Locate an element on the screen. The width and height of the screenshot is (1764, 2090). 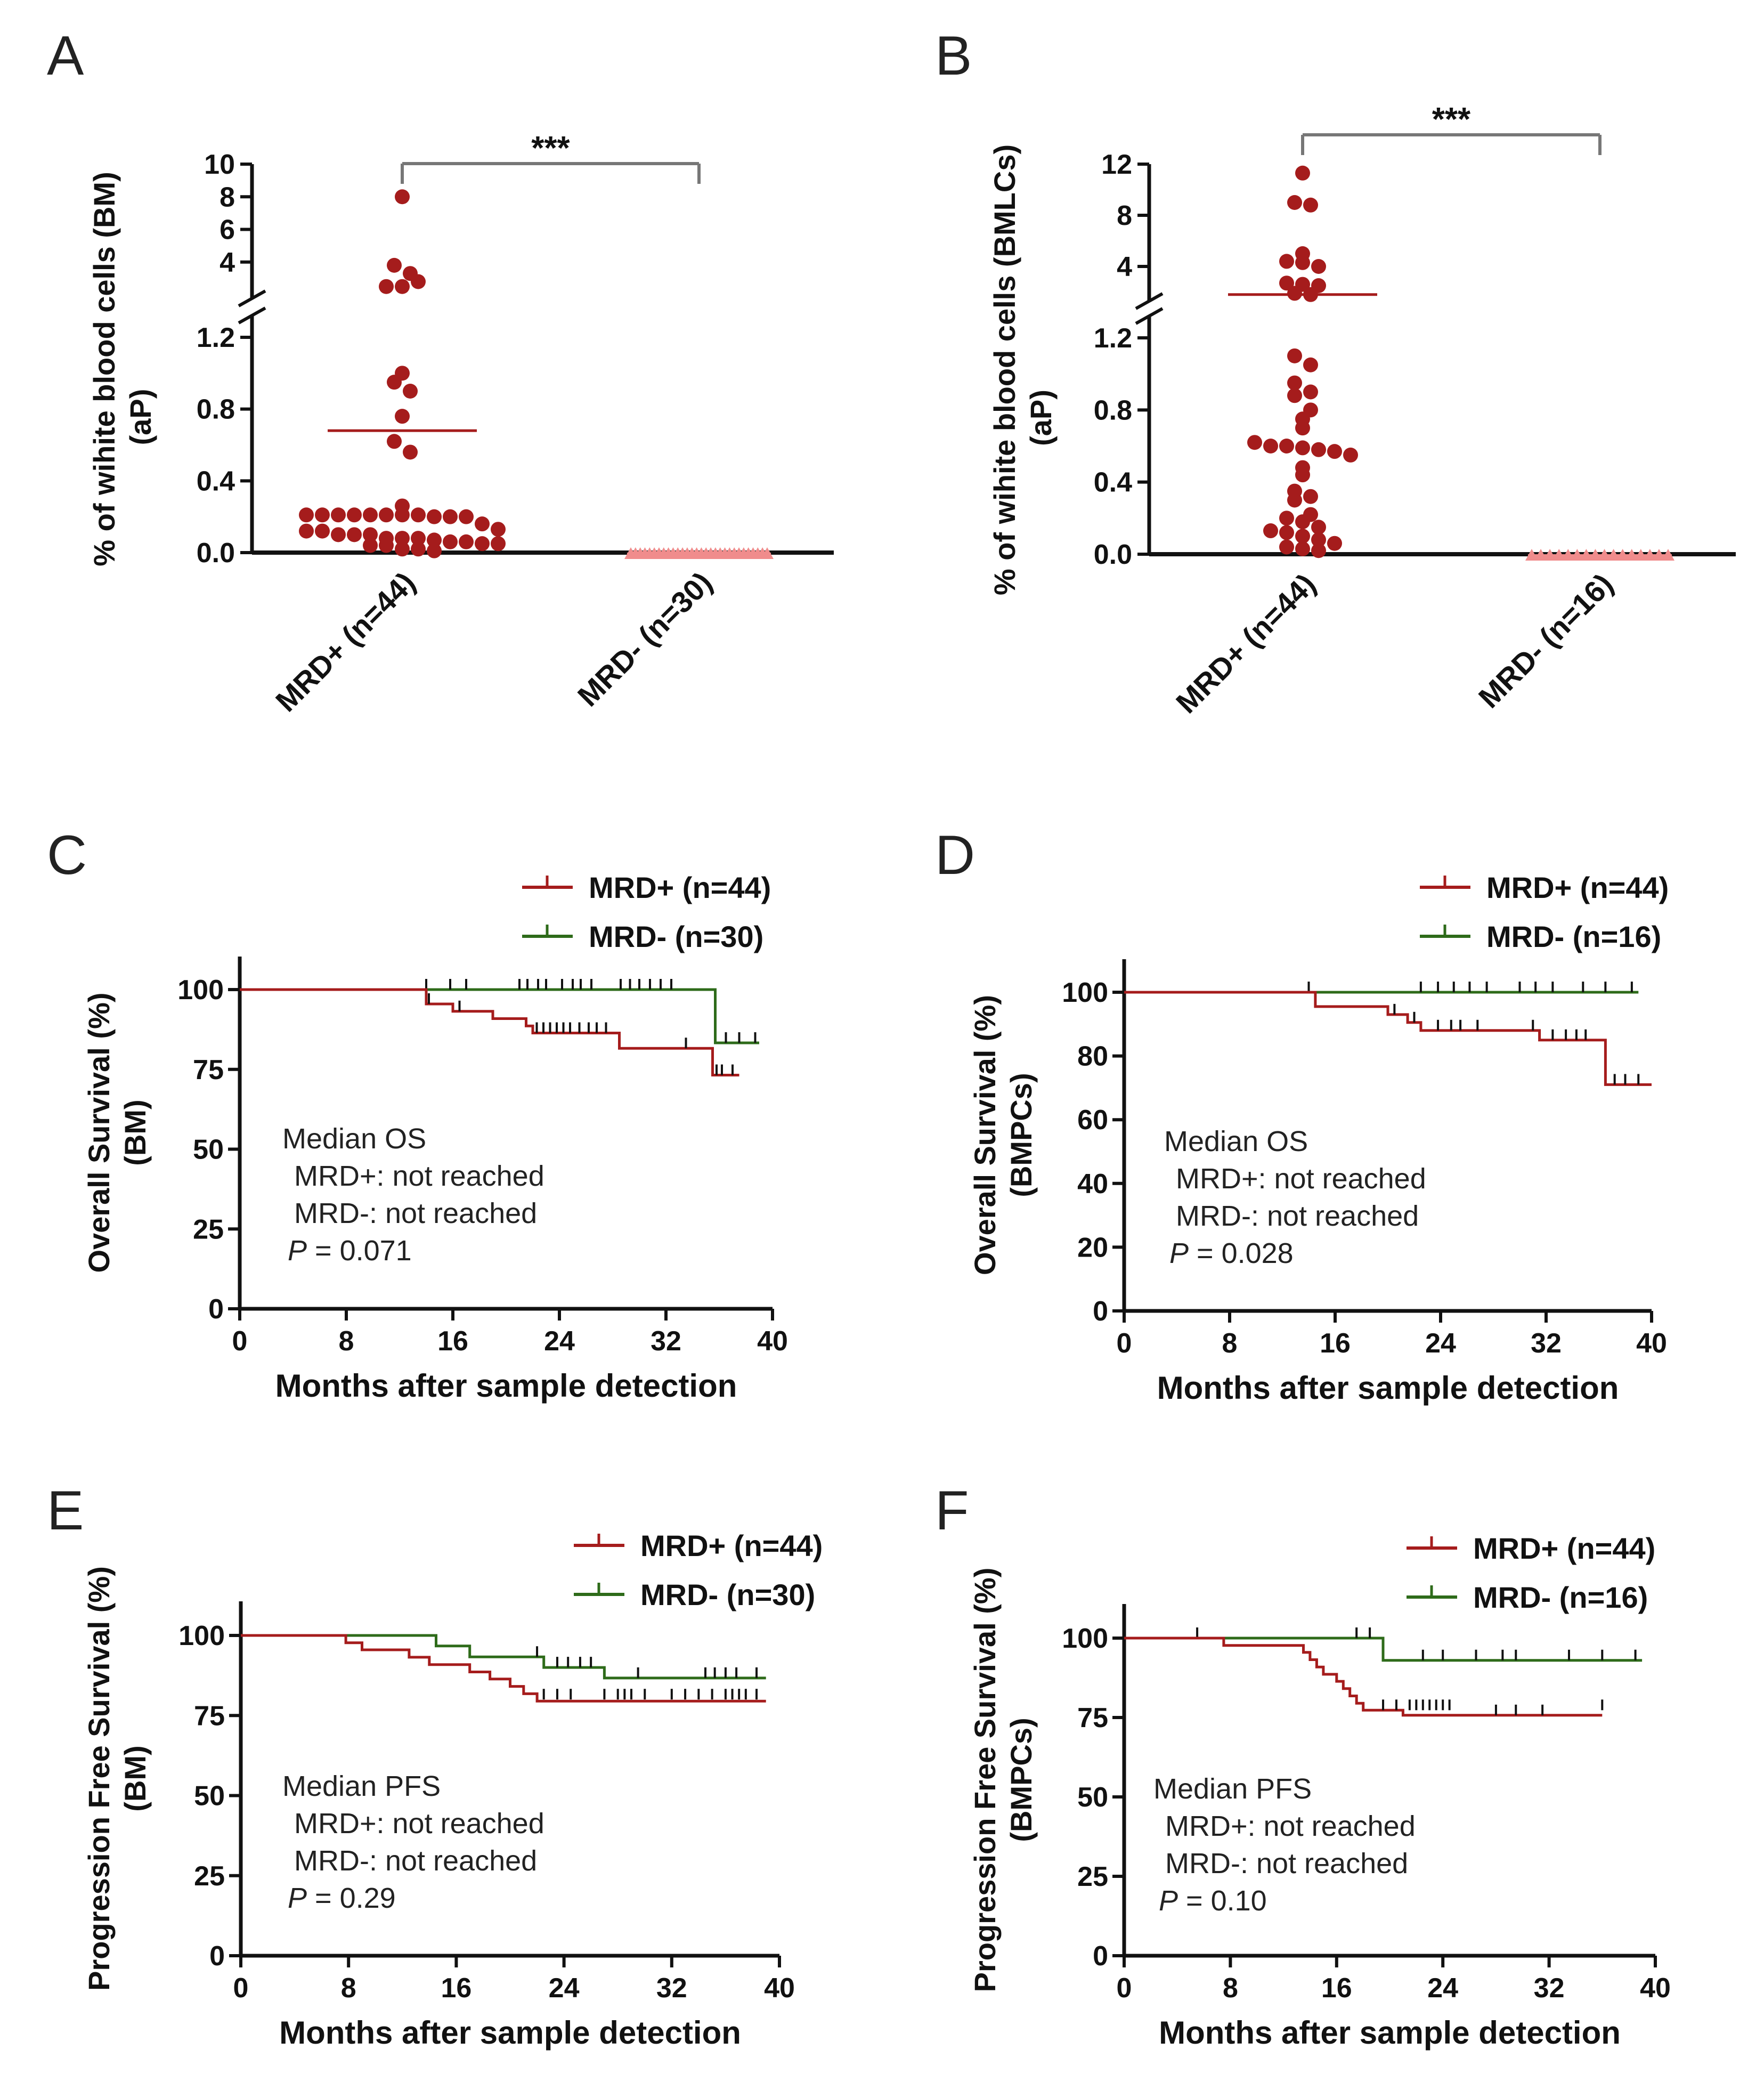
y-tick-label: 20 is located at coordinates (1092, 1247).